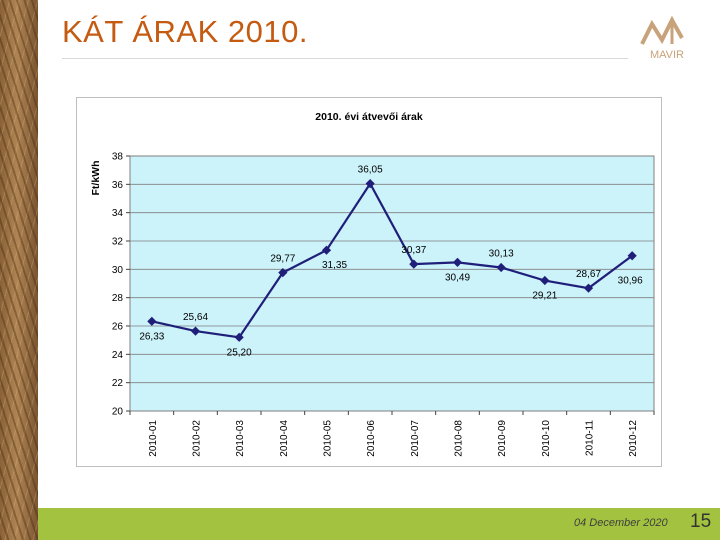  Describe the element at coordinates (701, 521) in the screenshot. I see `page-number: 15` at that location.